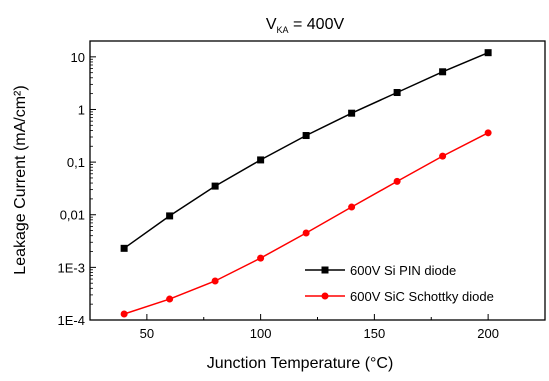 Image resolution: width=549 pixels, height=381 pixels. Describe the element at coordinates (317, 24) in the screenshot. I see `chart-title-suffix: = 400V` at that location.